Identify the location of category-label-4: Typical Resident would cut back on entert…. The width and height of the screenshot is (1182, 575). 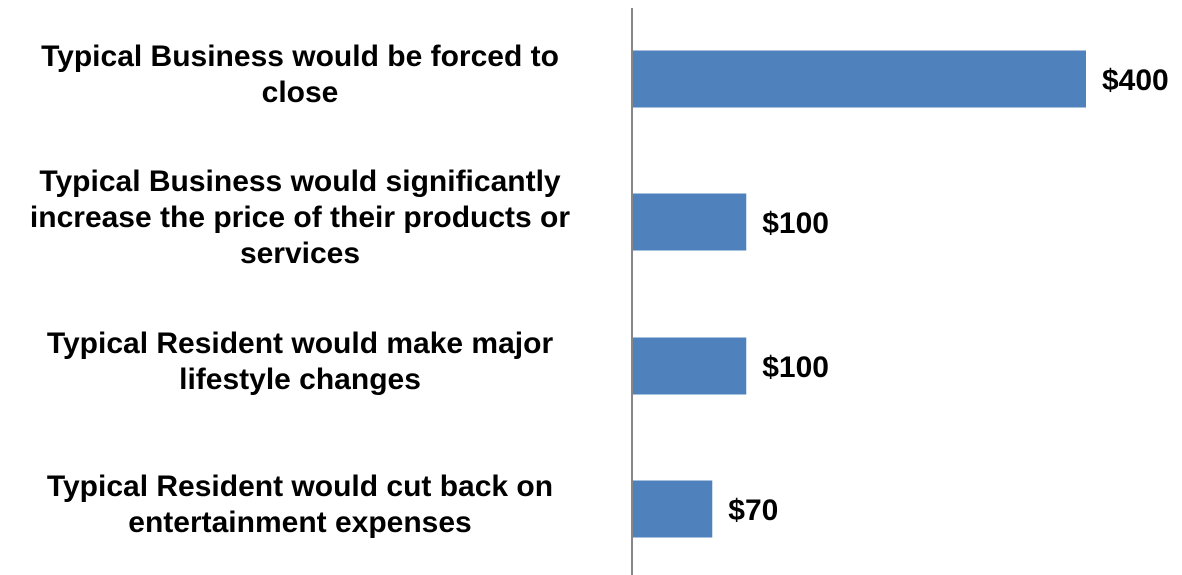
(300, 504).